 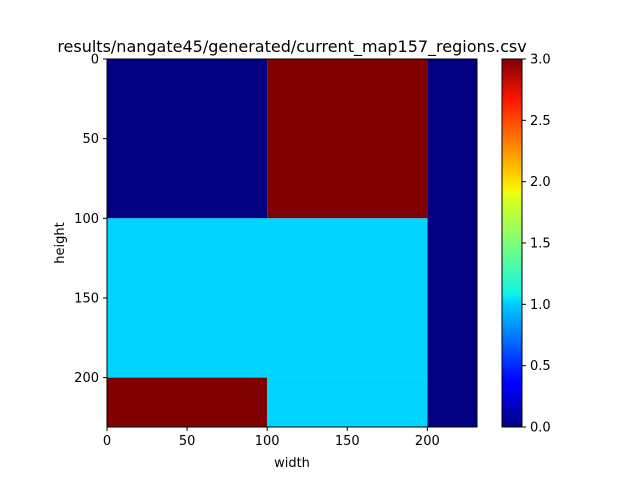 I want to click on y-axis: 0 50 100 150 200, so click(x=90, y=219).